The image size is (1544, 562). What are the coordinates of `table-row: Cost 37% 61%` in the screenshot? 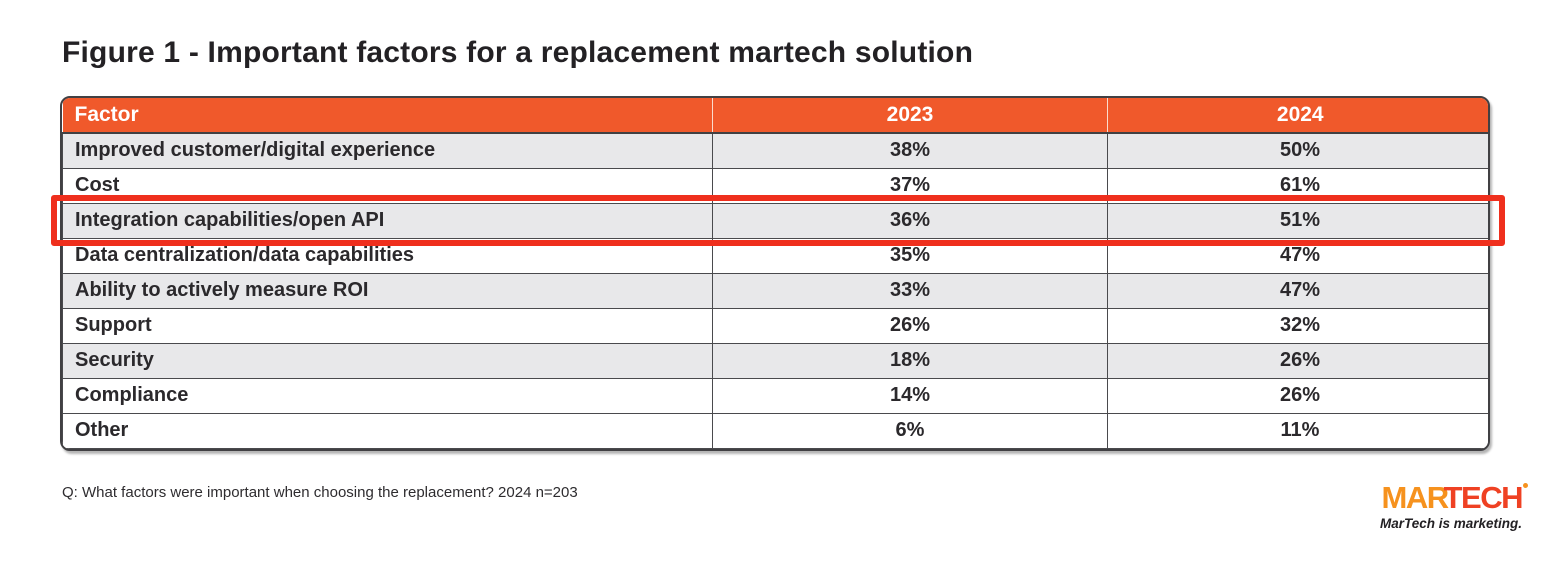 It's located at (775, 185).